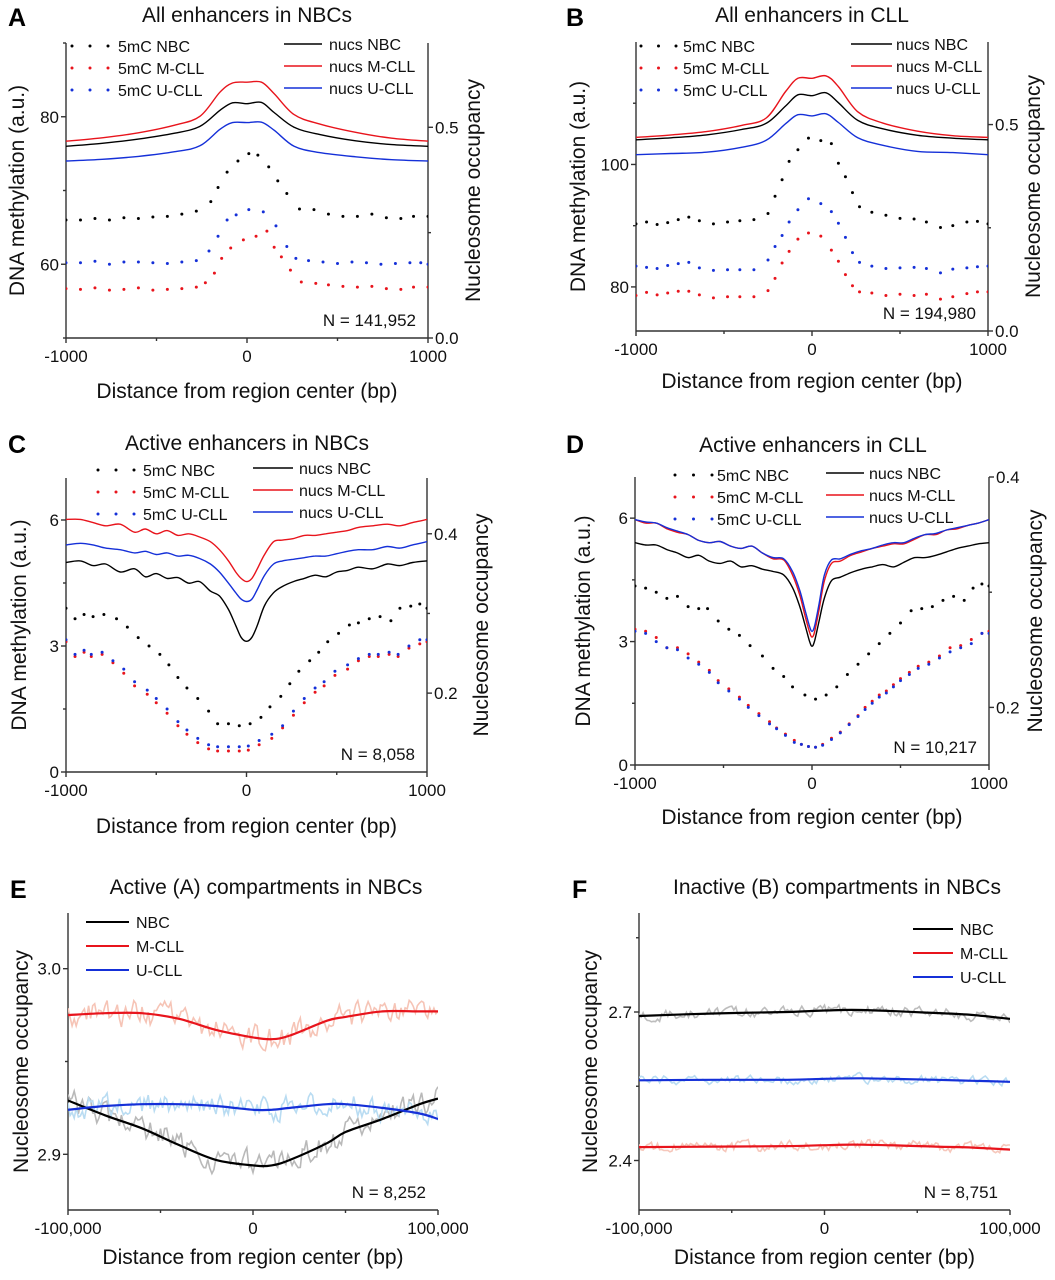 The image size is (1055, 1280). What do you see at coordinates (911, 518) in the screenshot?
I see `legend-label: nucs U-CLL` at bounding box center [911, 518].